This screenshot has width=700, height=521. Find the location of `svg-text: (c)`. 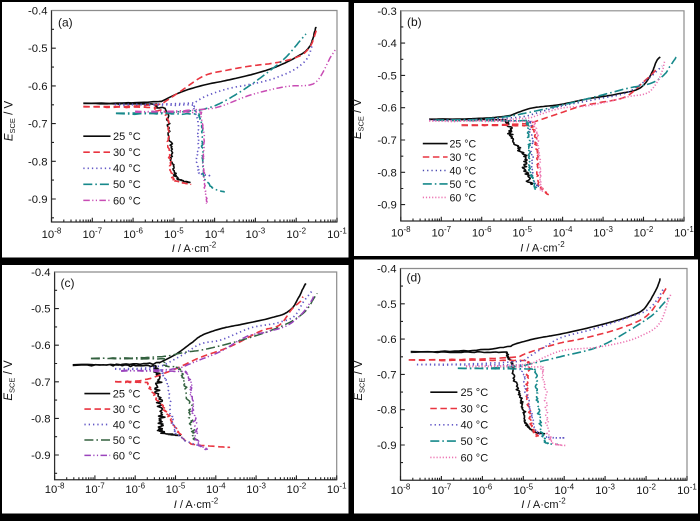

svg-text: (c) is located at coordinates (68, 283).